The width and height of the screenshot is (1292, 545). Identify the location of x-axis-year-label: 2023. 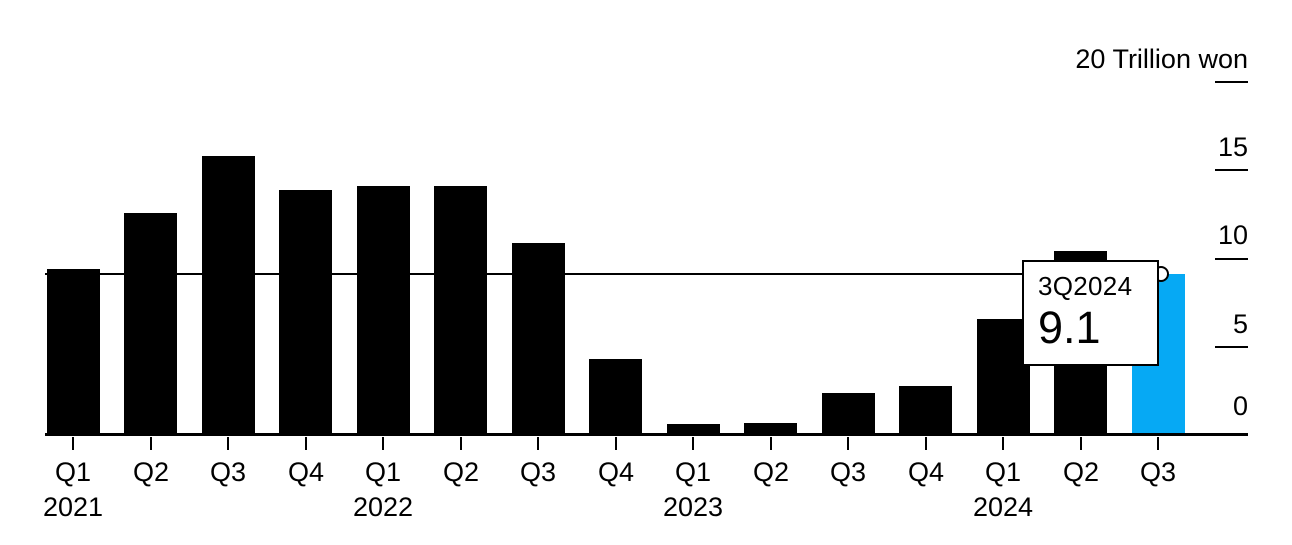
(693, 507).